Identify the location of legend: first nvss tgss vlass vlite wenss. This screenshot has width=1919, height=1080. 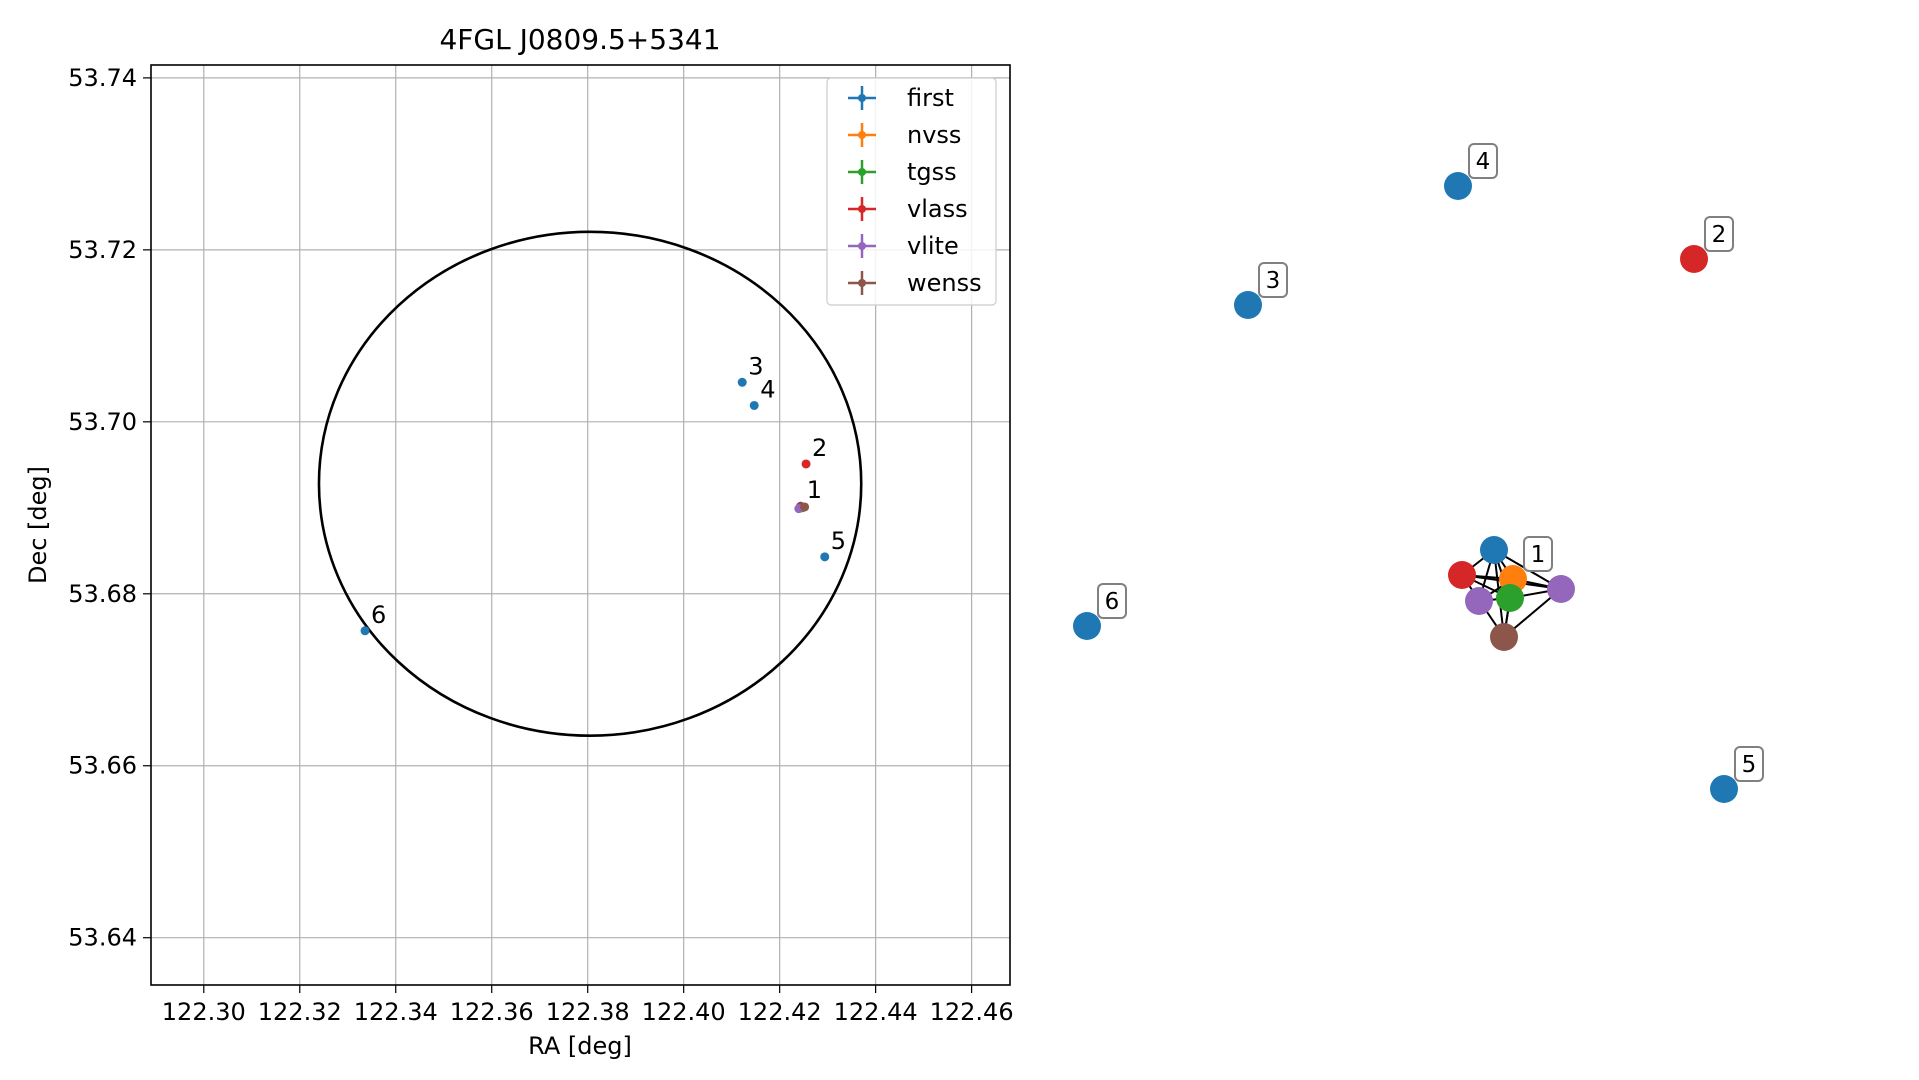
(911, 191).